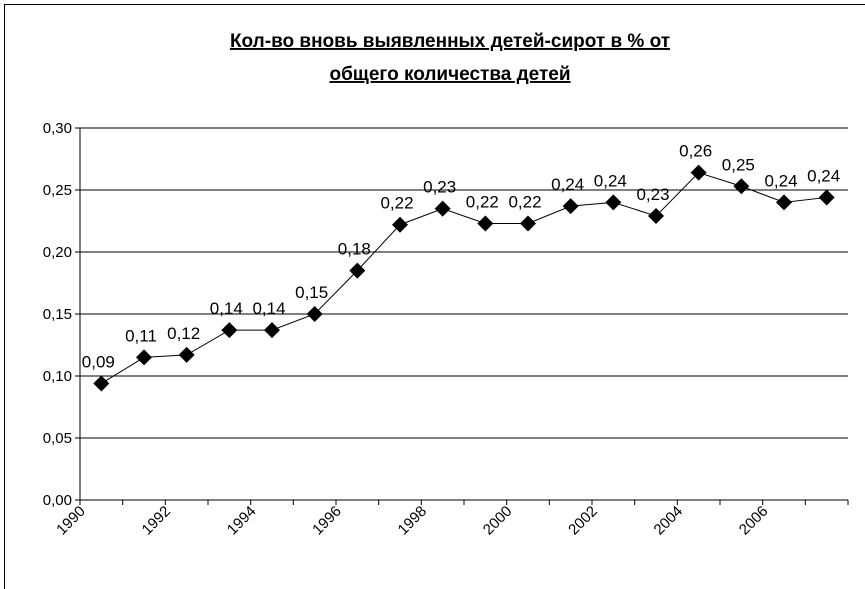 This screenshot has width=865, height=589. Describe the element at coordinates (57, 252) in the screenshot. I see `y-tick-label: 0,20` at that location.